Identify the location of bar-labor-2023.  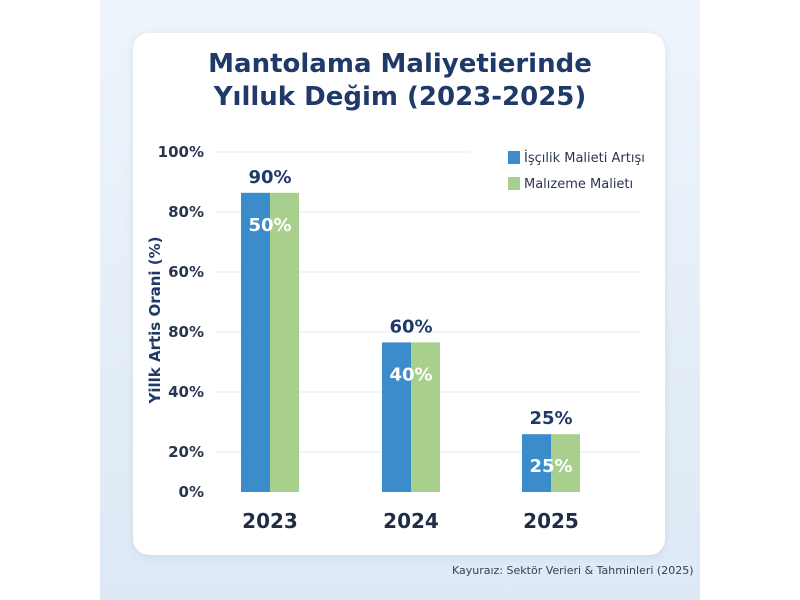
(255, 342).